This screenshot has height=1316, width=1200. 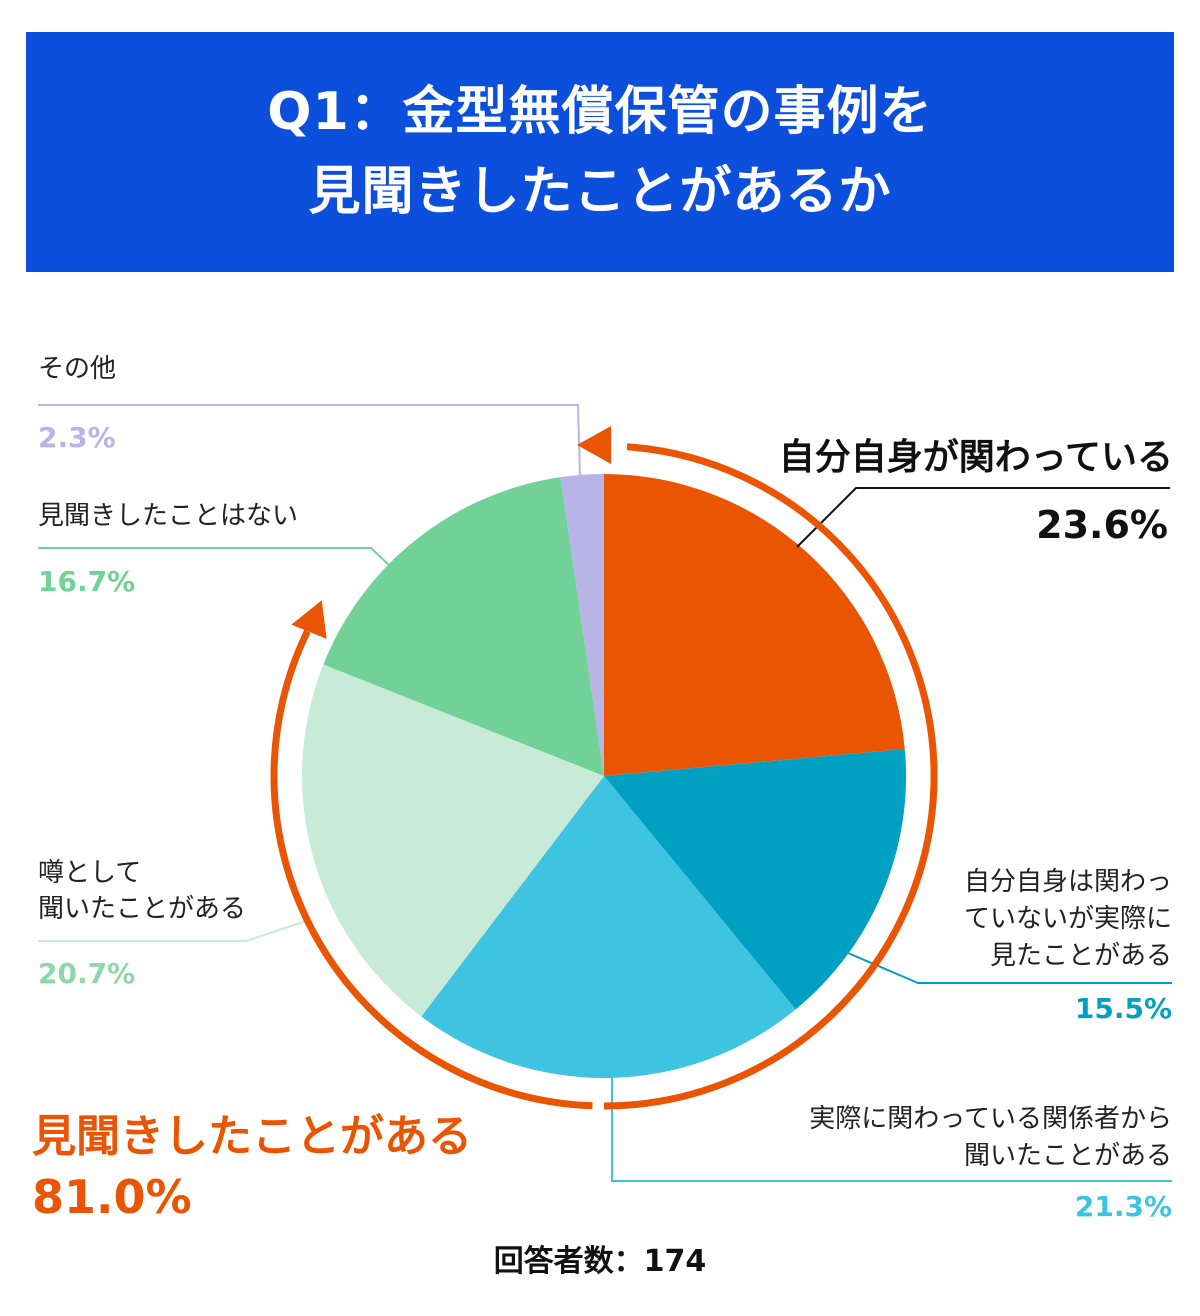 I want to click on label-seen-line-3: 見たことがある, so click(x=1080, y=956).